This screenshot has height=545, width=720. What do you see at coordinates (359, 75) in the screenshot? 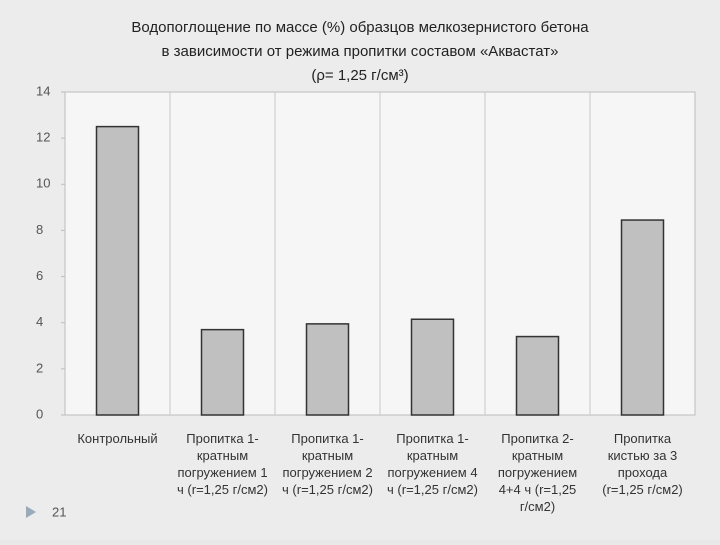
I see `chart-title-line: (ρ= 1,25 г/см³)` at bounding box center [359, 75].